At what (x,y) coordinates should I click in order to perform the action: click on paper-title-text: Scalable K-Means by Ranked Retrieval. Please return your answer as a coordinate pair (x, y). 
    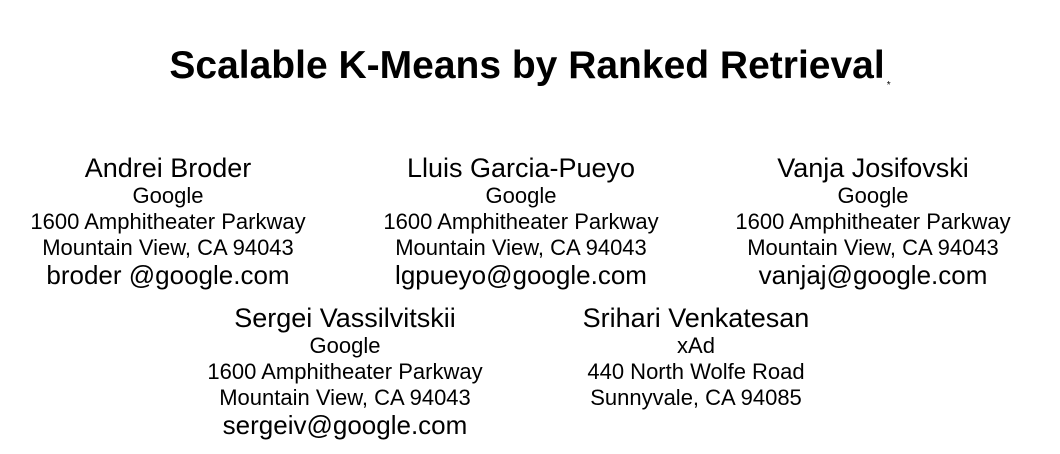
    Looking at the image, I should click on (527, 65).